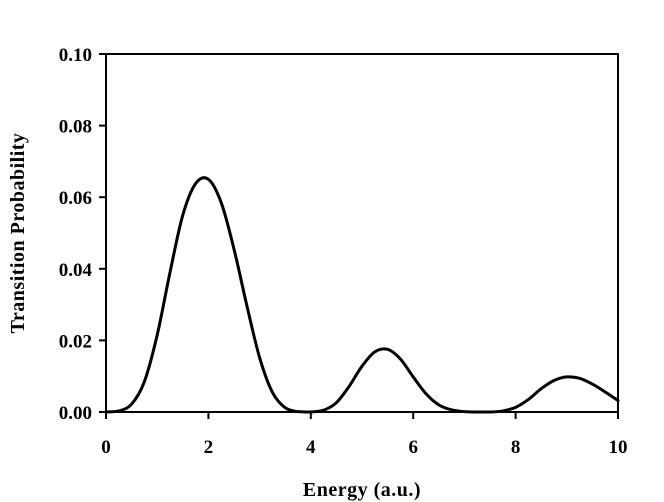 This screenshot has width=664, height=502. Describe the element at coordinates (82, 234) in the screenshot. I see `y-axis-ticks: 0.00 0.02 0.04 0.06 0.08 0.10` at that location.